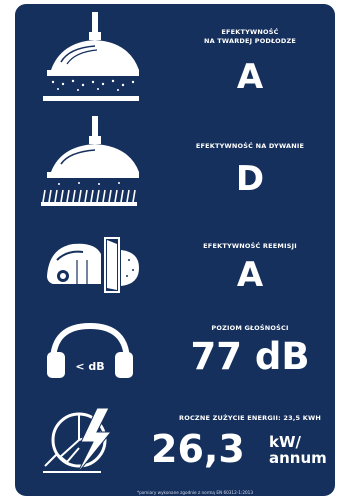 This screenshot has width=345, height=502. What do you see at coordinates (89, 366) in the screenshot?
I see `noise-icon-text: < dB` at bounding box center [89, 366].